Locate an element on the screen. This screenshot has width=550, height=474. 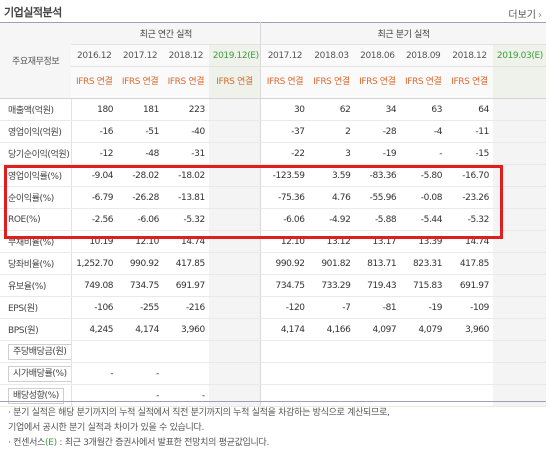
table-cell: -37 is located at coordinates (284, 131).